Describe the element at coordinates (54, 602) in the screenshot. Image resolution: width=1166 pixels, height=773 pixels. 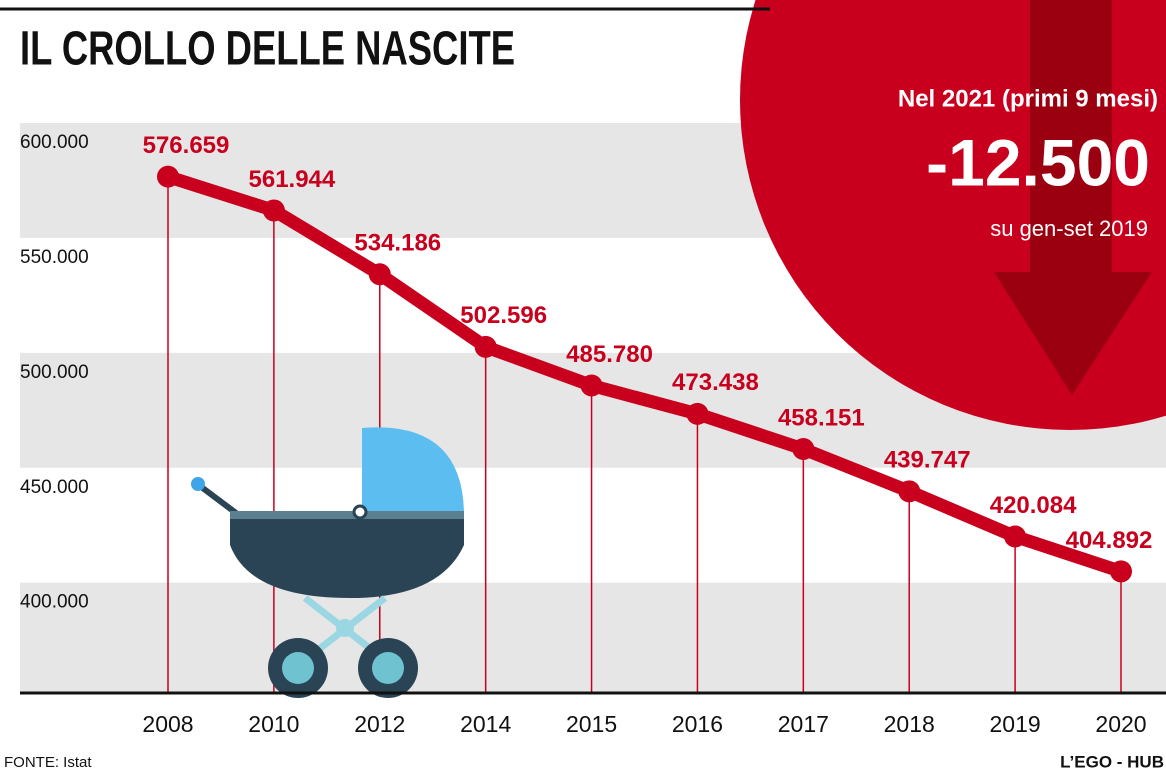
I see `y-tick-label: 400.000` at that location.